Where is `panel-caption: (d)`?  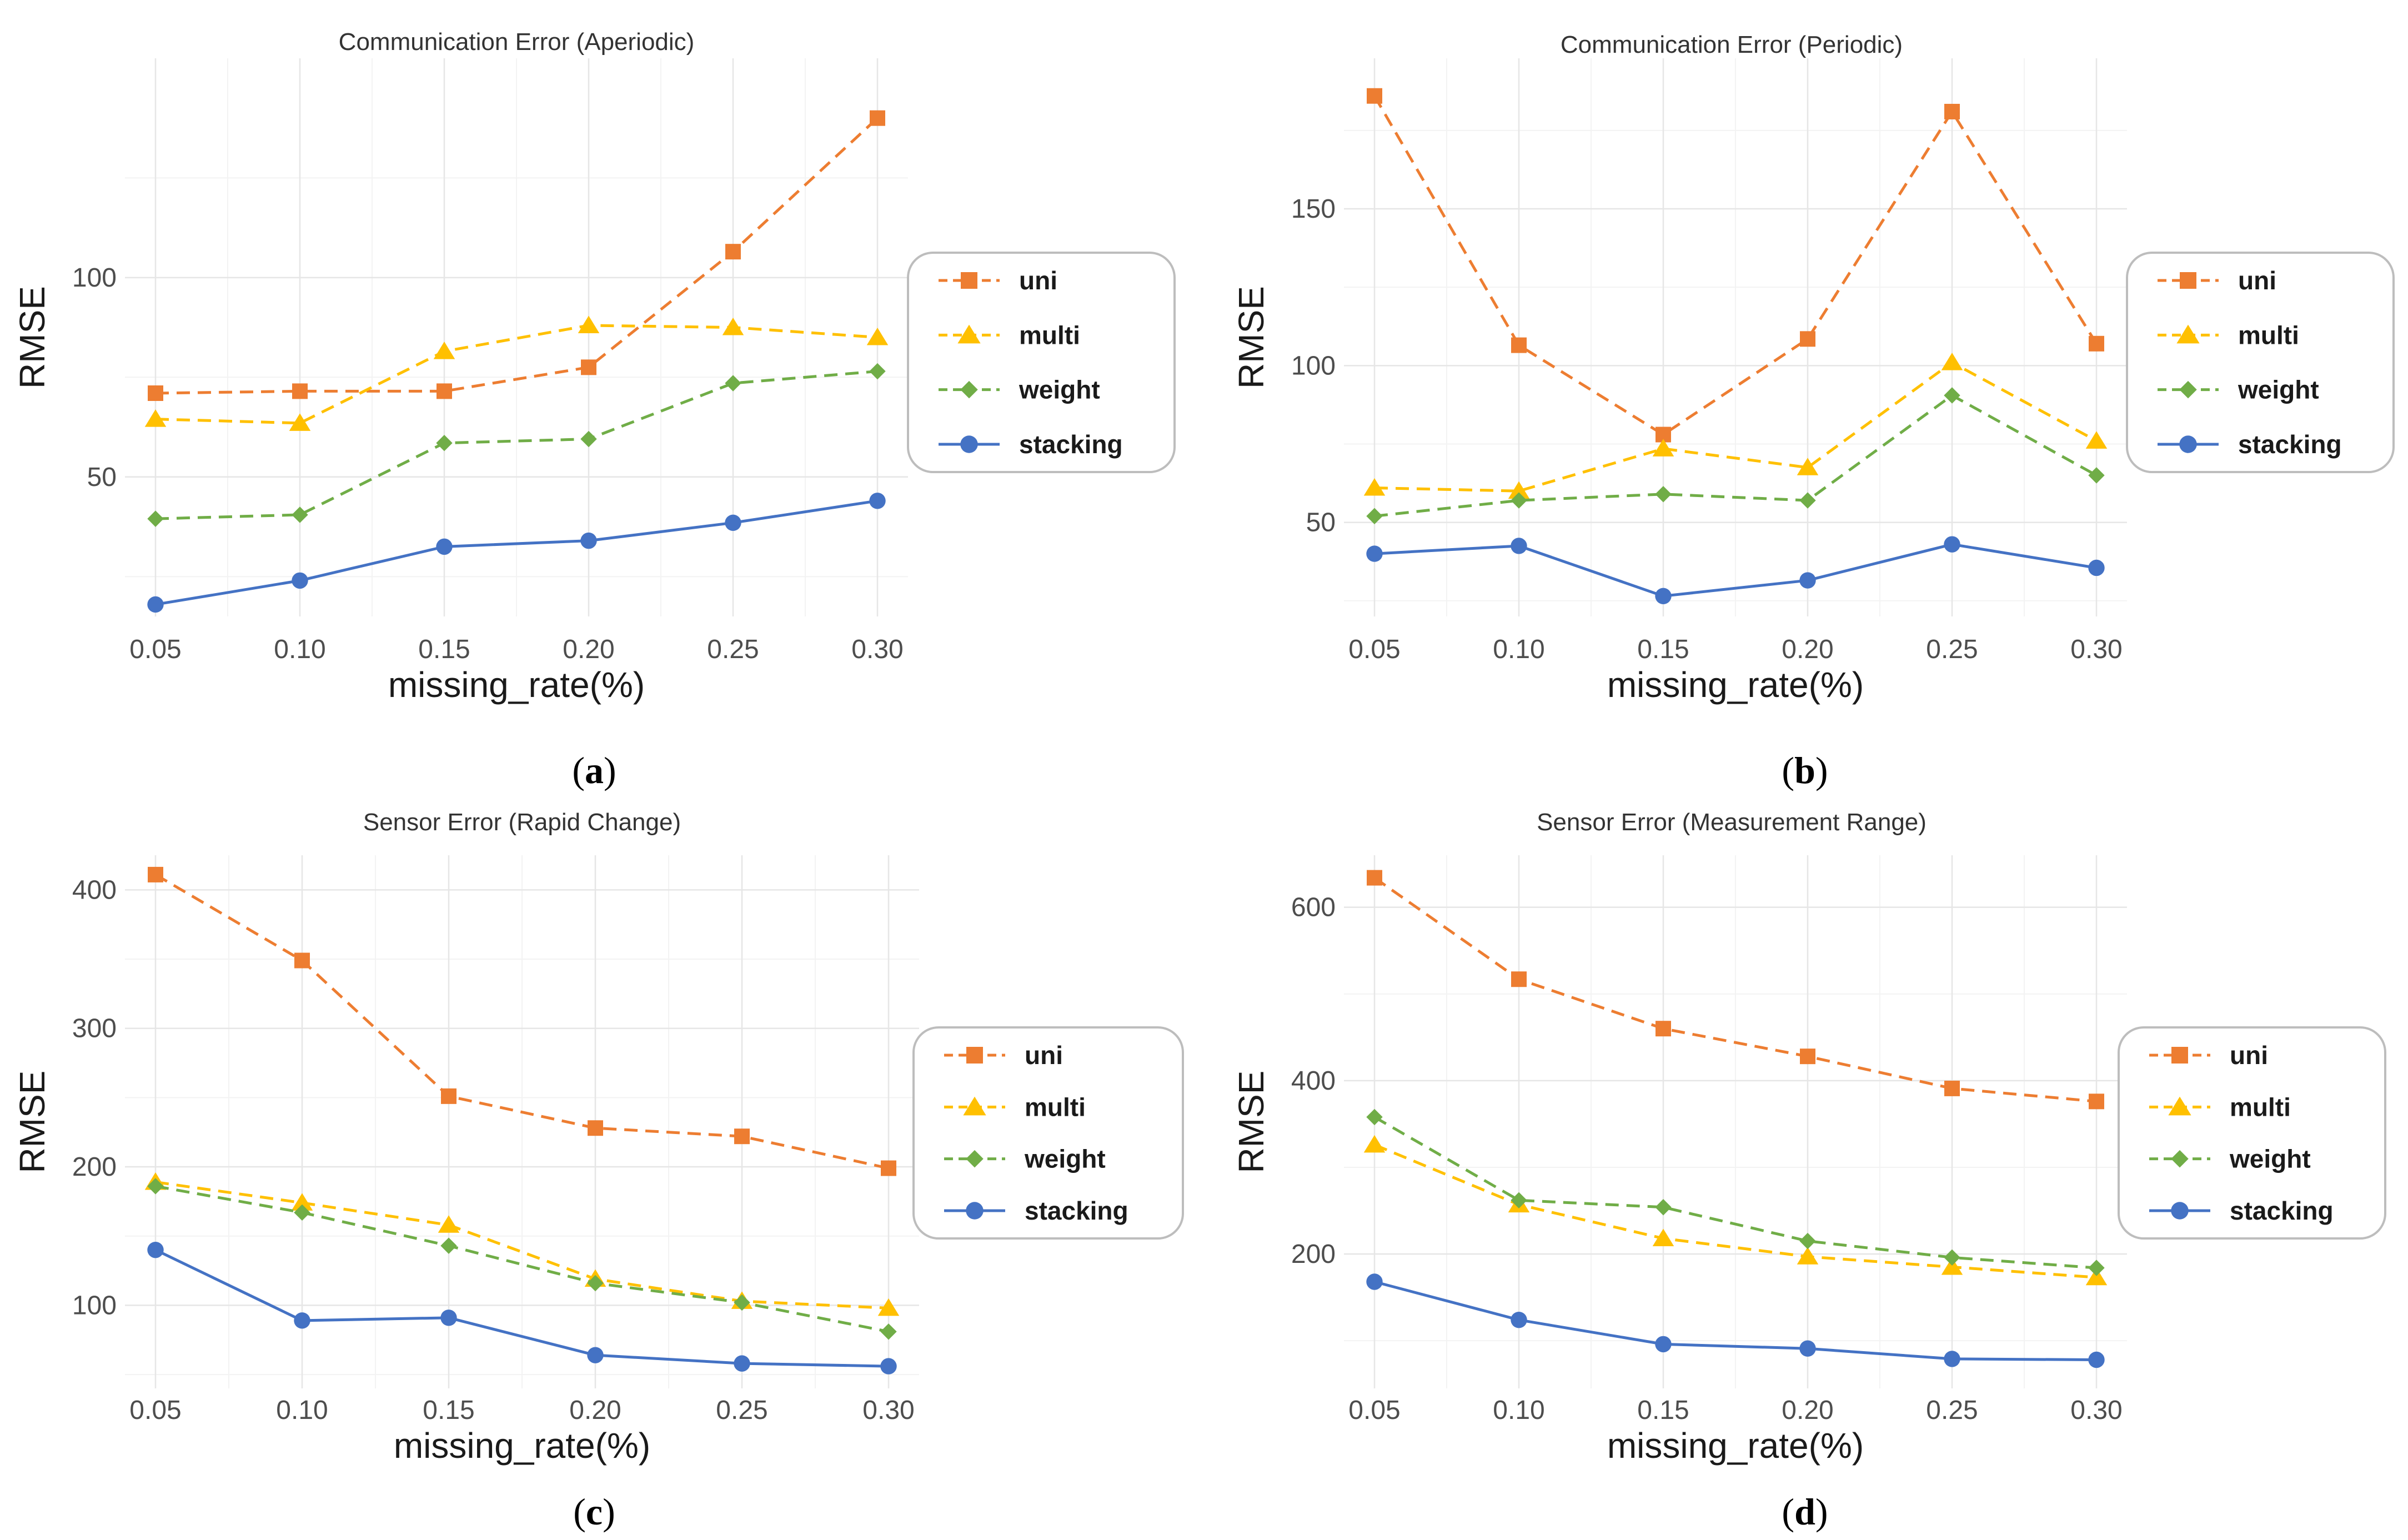 panel-caption: (d) is located at coordinates (1805, 1512).